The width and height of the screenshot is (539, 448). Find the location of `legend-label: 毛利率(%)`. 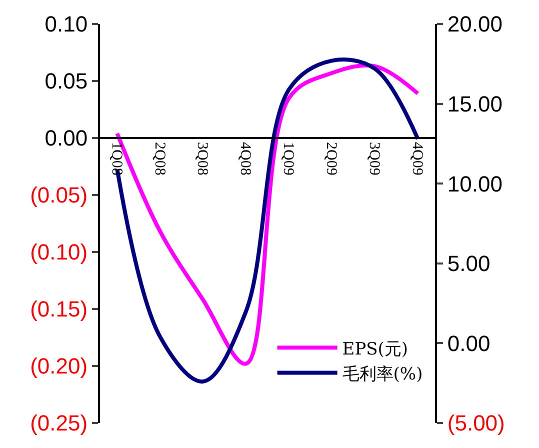

legend-label: 毛利率(%) is located at coordinates (382, 374).